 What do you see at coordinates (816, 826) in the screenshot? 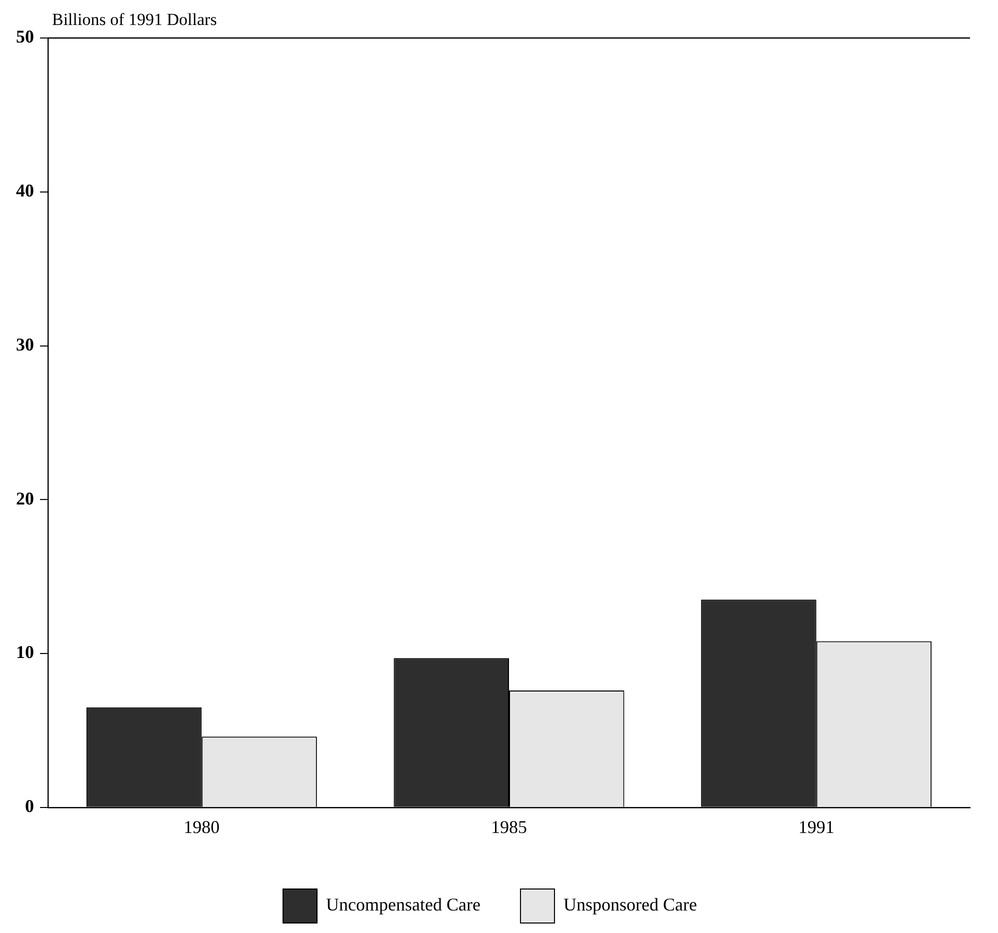
I see `x-tick-label: 1991` at bounding box center [816, 826].